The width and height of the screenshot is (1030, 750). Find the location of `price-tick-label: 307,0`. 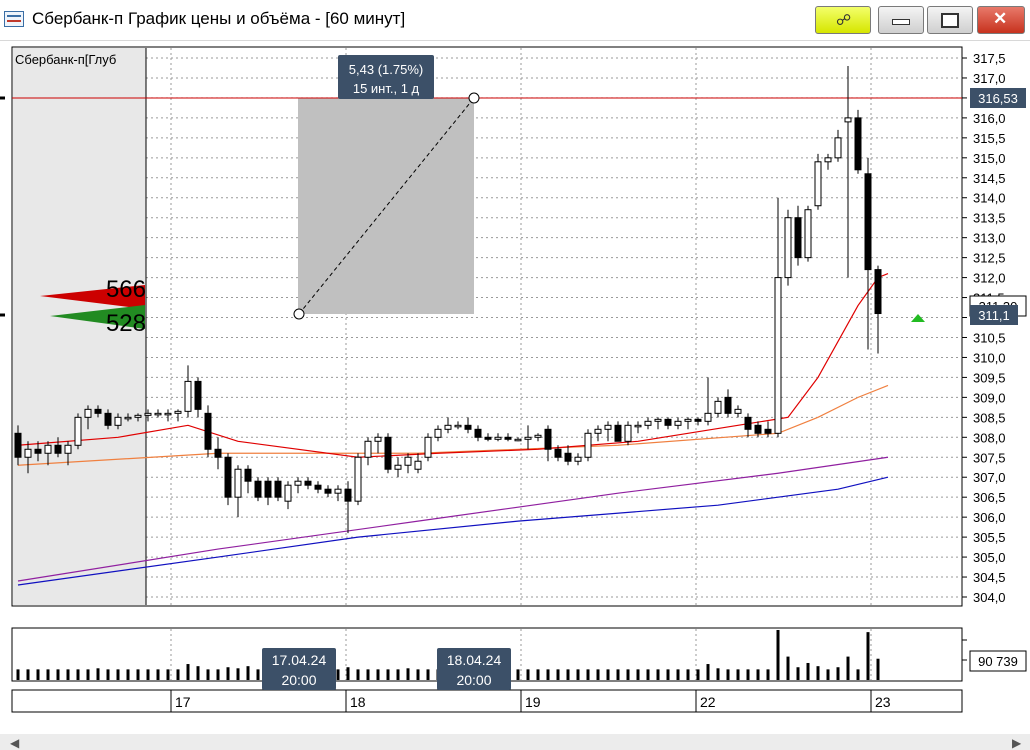

price-tick-label: 307,0 is located at coordinates (989, 477).